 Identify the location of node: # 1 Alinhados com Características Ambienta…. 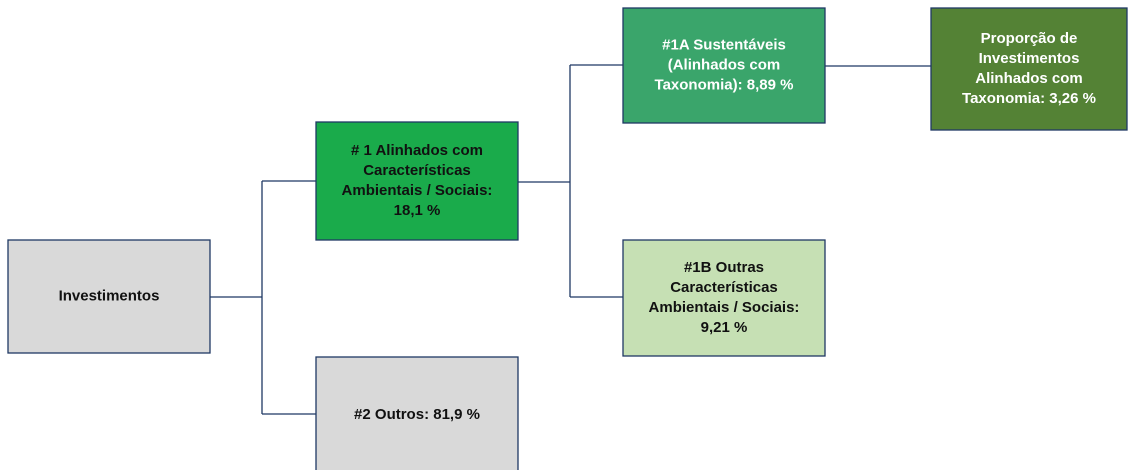
(417, 181).